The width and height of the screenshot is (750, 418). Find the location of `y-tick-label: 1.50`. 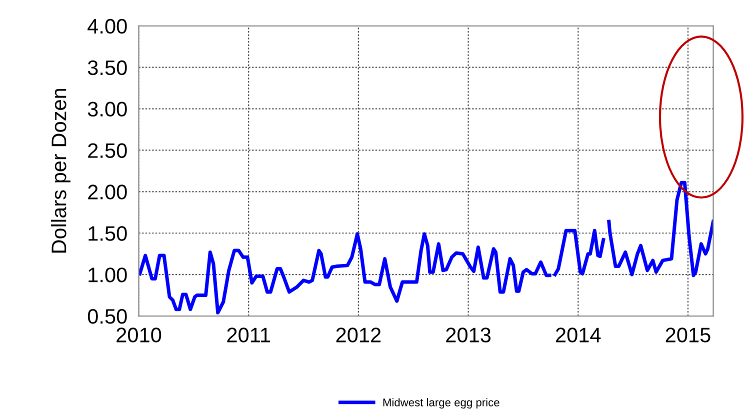

y-tick-label: 1.50 is located at coordinates (107, 233).